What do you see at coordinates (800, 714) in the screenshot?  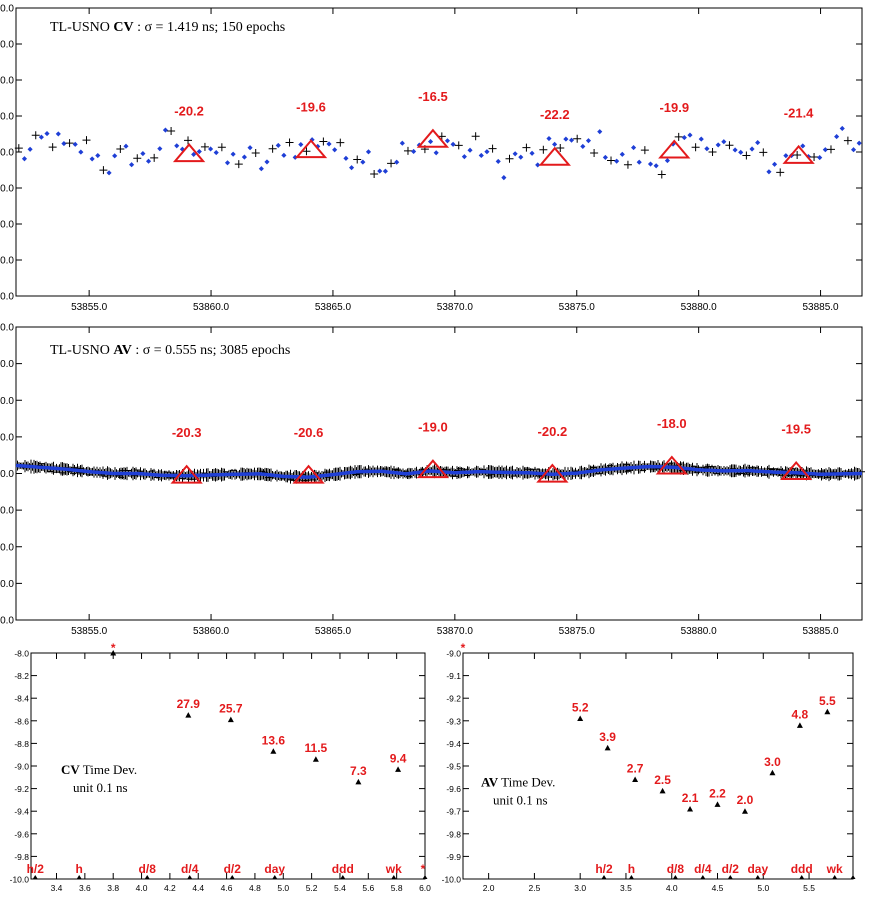 I see `tdev-point-label: 4.8` at bounding box center [800, 714].